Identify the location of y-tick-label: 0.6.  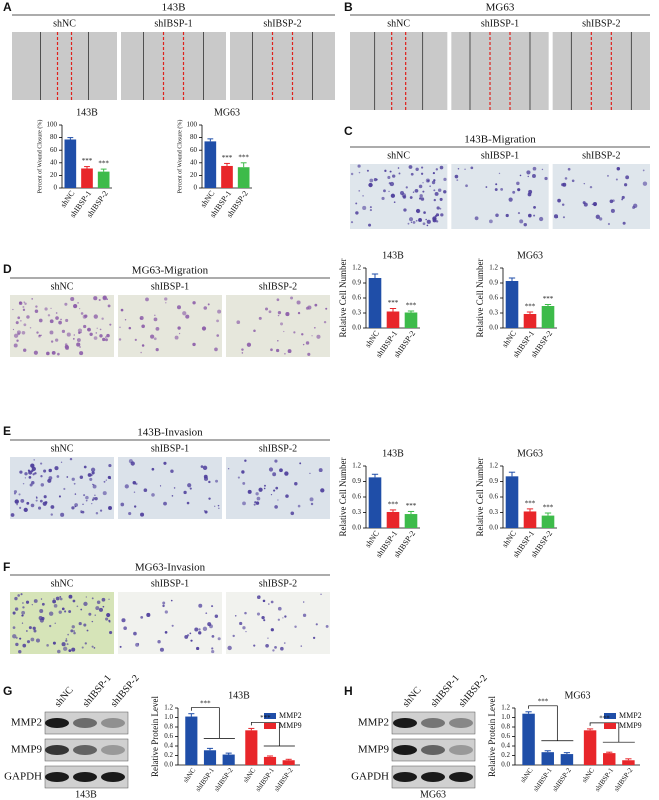
(493, 298).